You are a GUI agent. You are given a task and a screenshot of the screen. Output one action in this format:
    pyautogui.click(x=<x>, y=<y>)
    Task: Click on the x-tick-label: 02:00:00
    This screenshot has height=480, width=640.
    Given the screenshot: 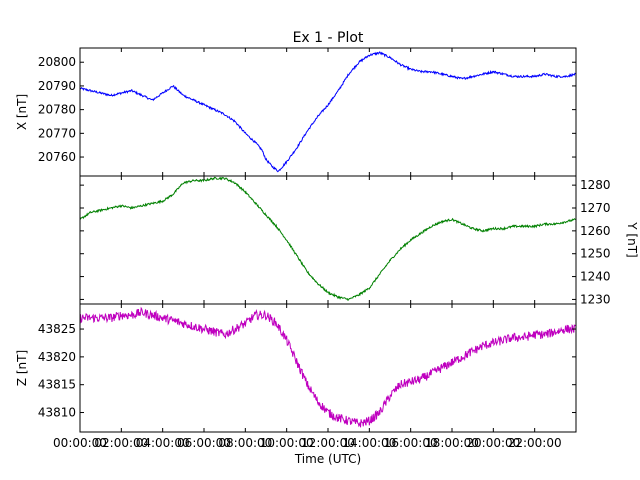 What is the action you would take?
    pyautogui.click(x=121, y=443)
    